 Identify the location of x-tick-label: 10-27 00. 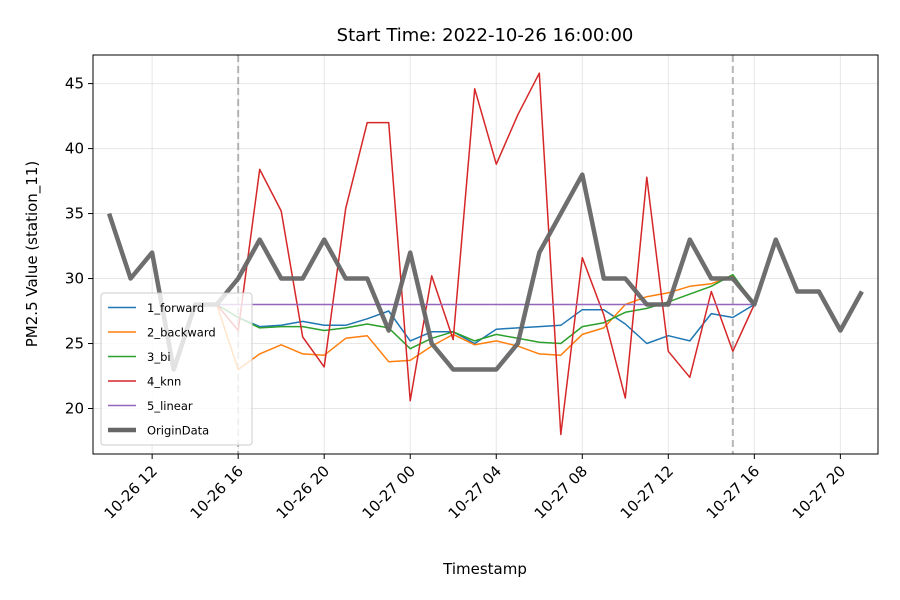
(389, 492).